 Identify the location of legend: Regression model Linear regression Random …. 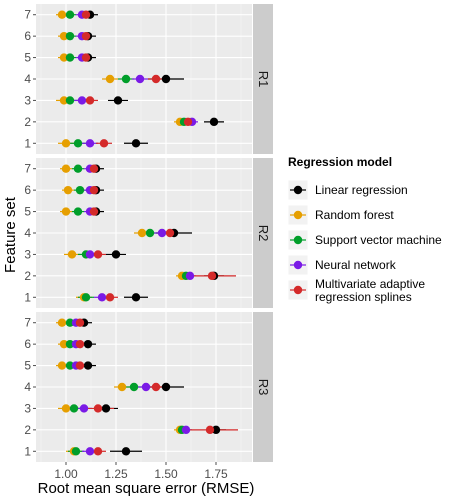
(364, 229).